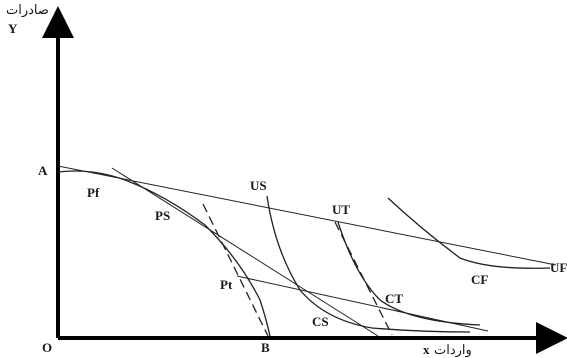 The height and width of the screenshot is (358, 567). Describe the element at coordinates (27, 10) in the screenshot. I see `y-axis-arabic-label: صادرات` at that location.